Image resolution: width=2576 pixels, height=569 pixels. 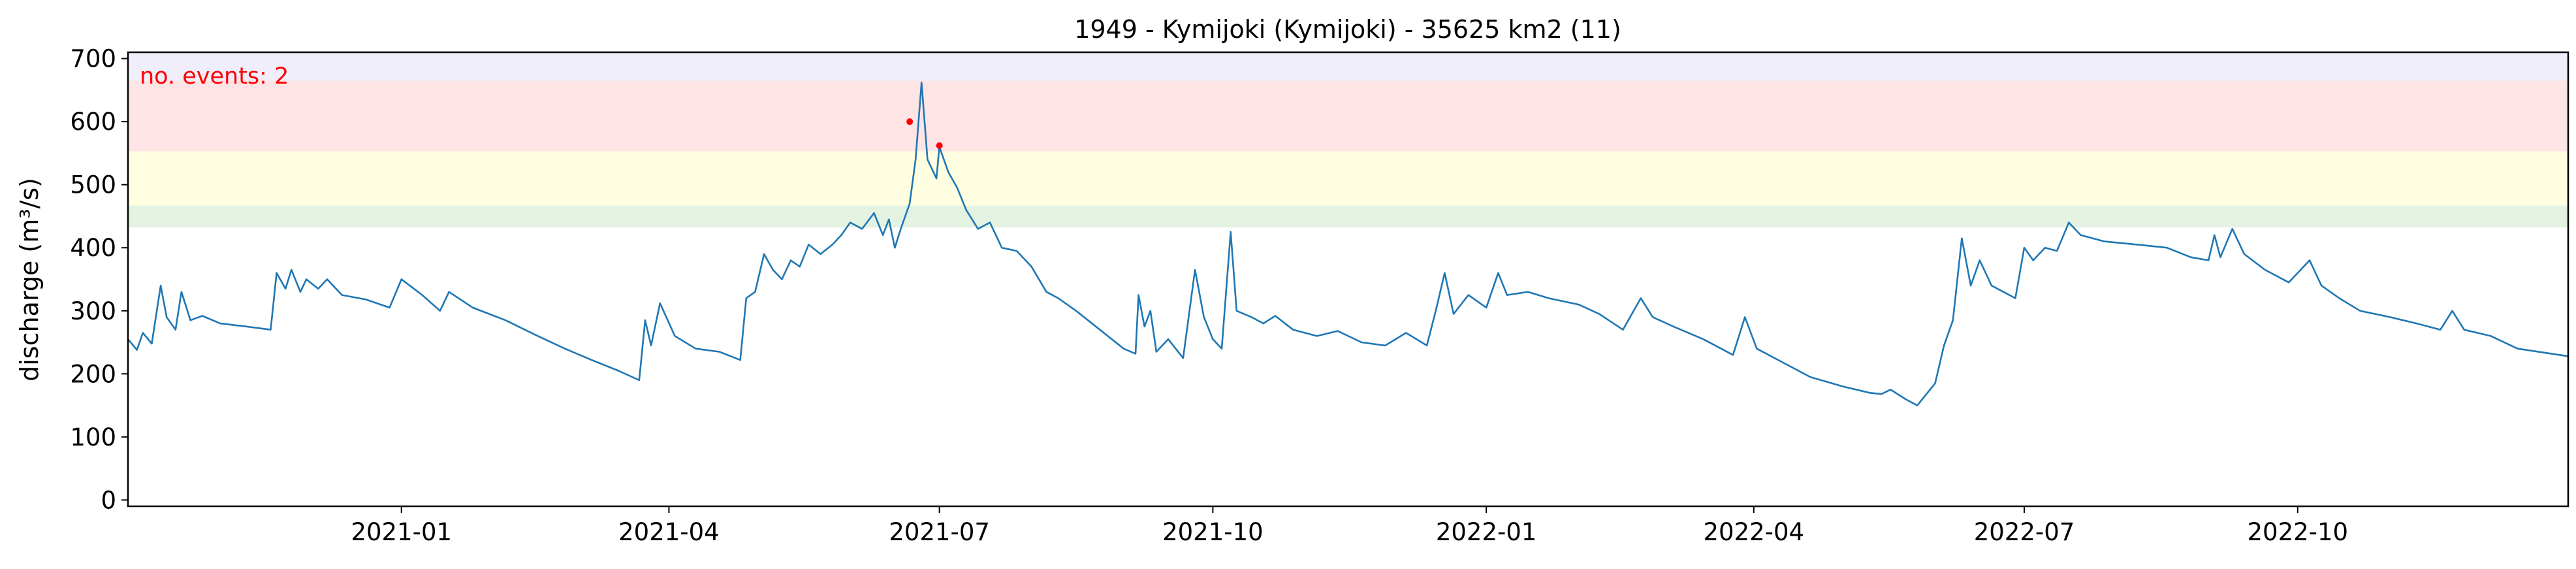 What do you see at coordinates (108, 500) in the screenshot?
I see `y-tick-label: 0` at bounding box center [108, 500].